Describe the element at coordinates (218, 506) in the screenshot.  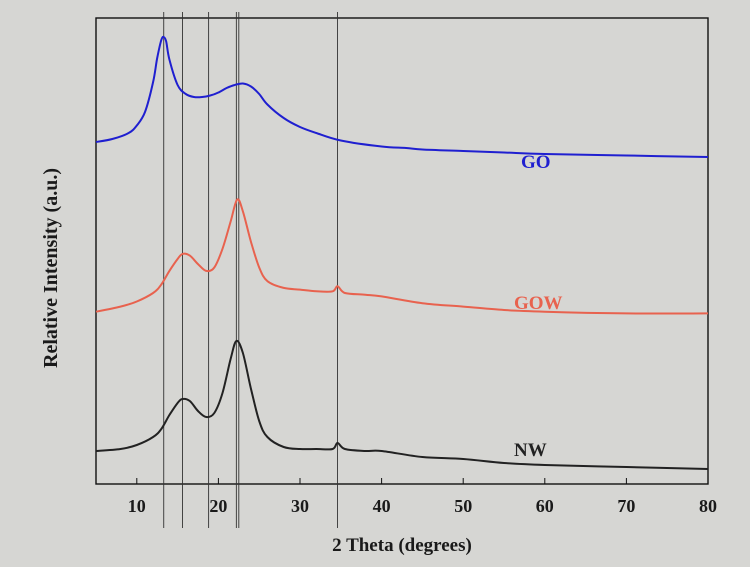
I see `x-tick-label: 20` at that location.